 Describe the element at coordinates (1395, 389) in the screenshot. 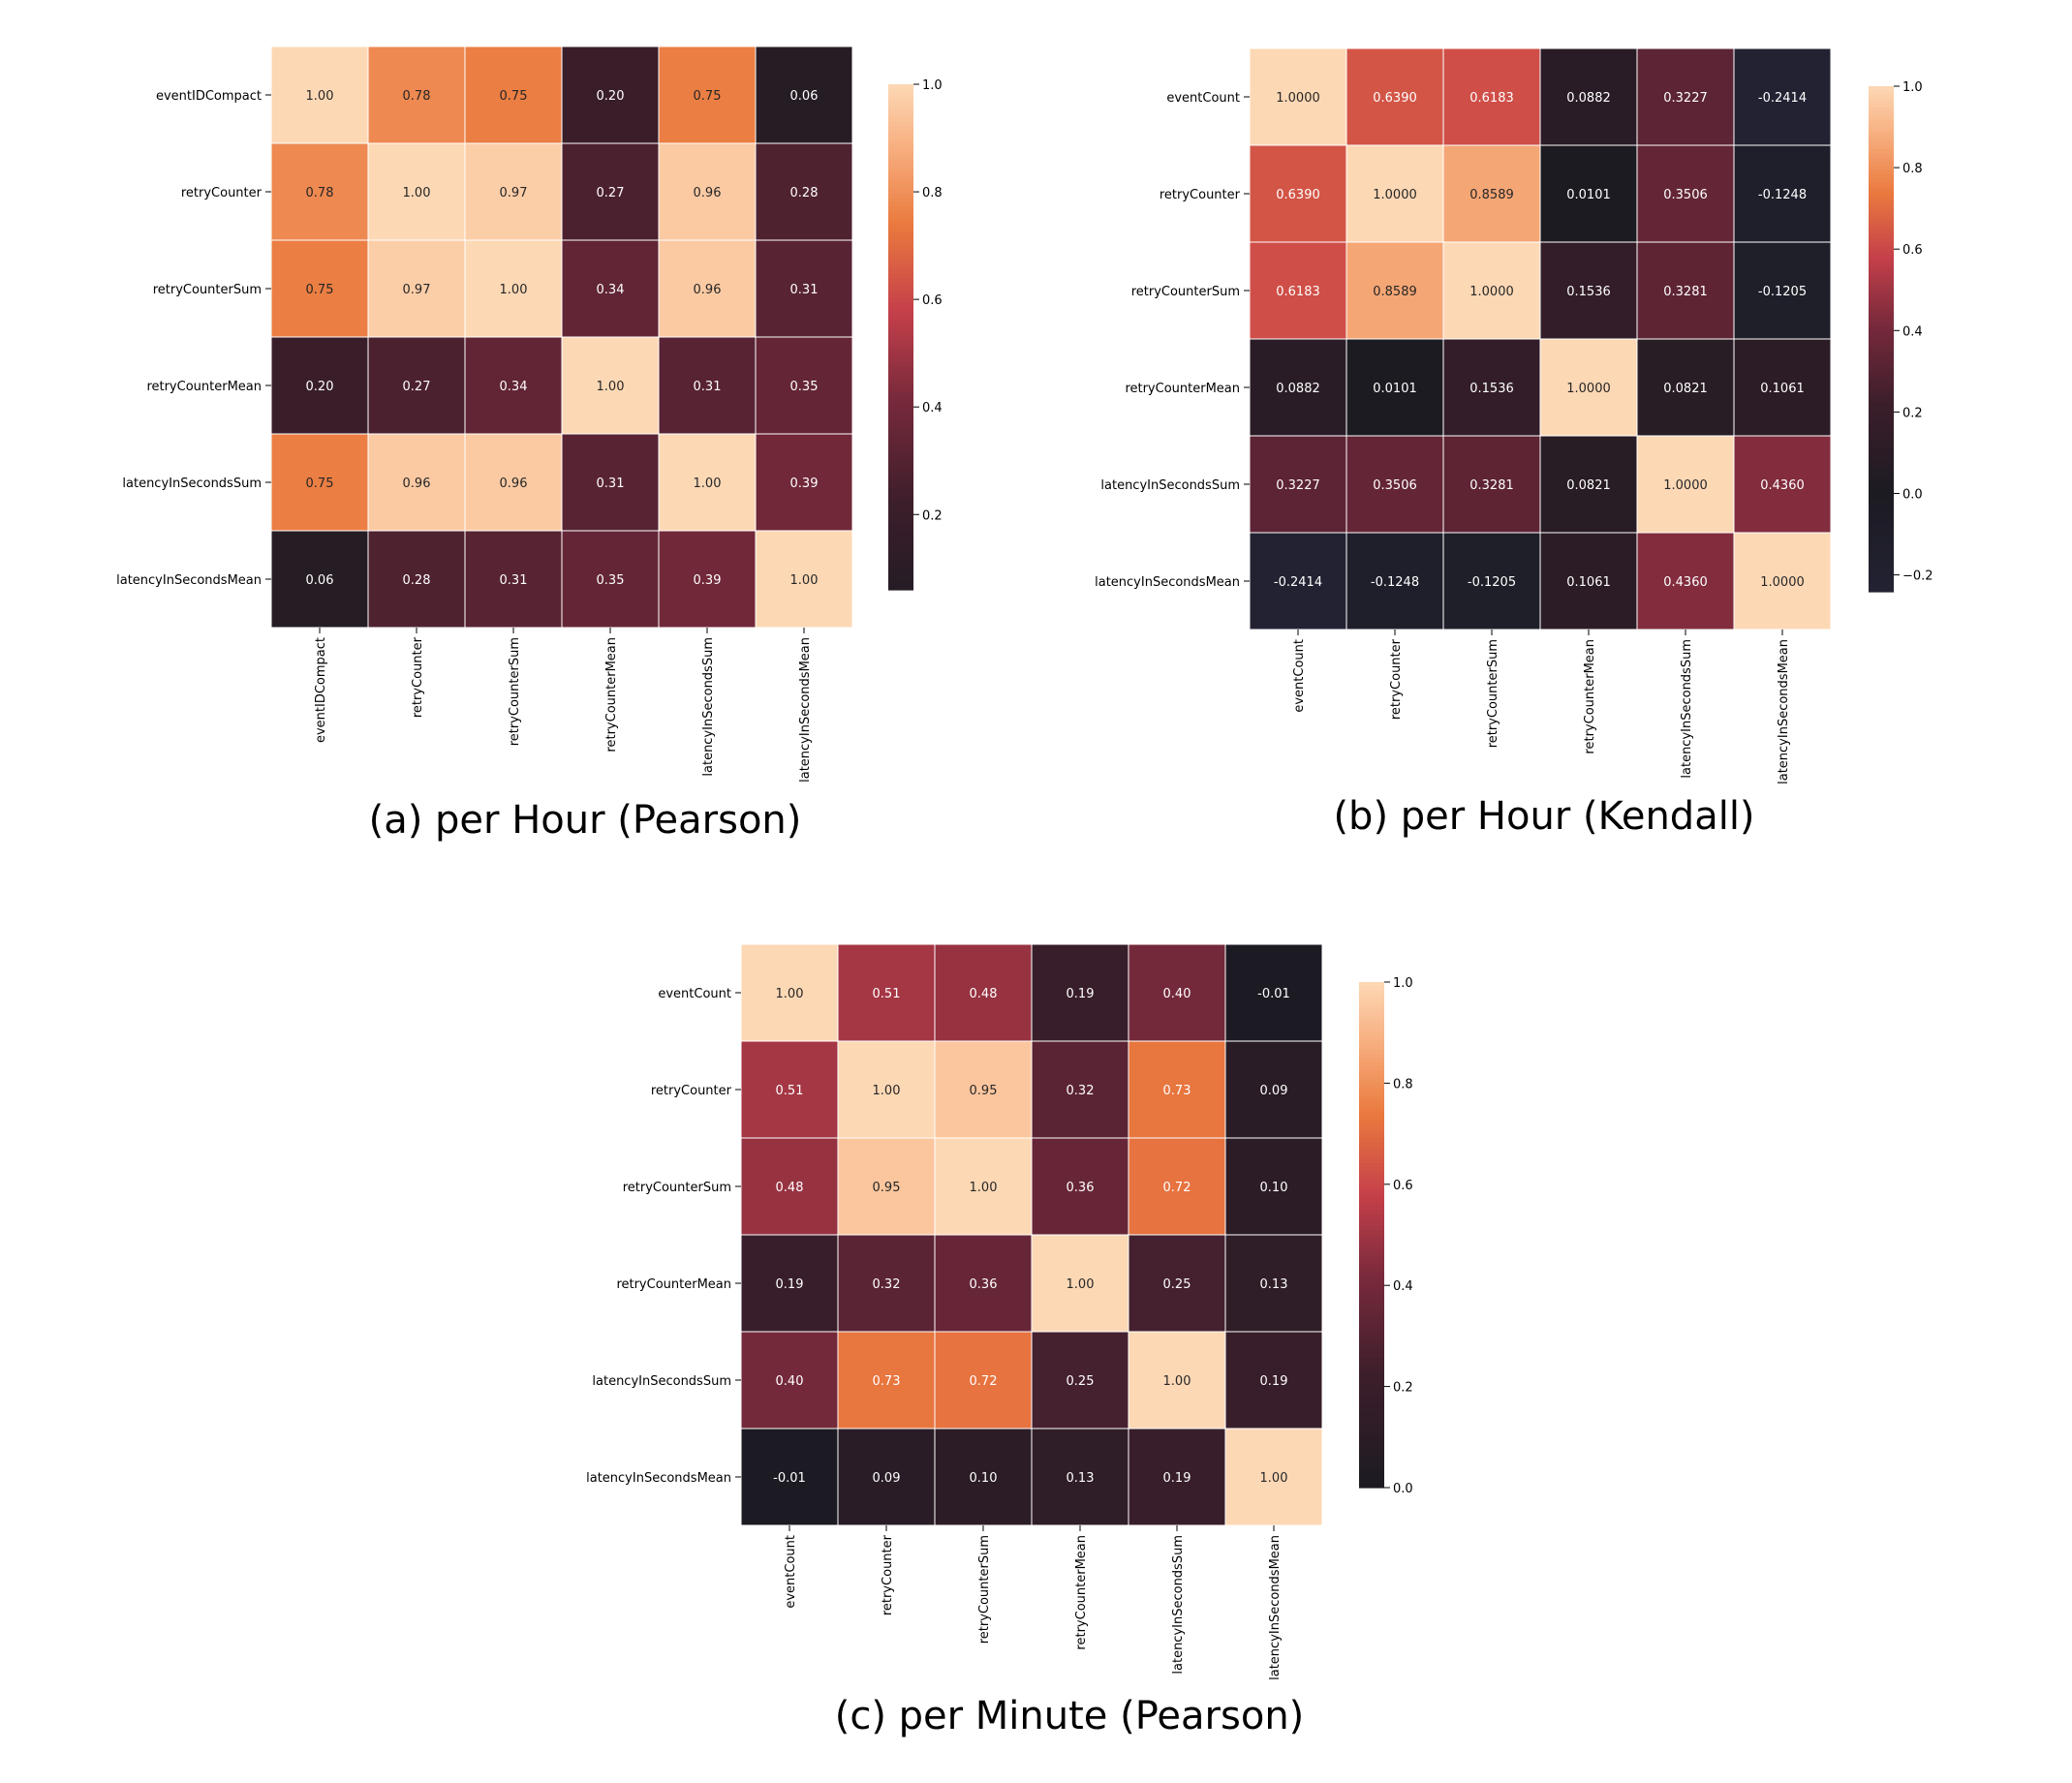

I see `cell-value-label: 0.0101` at that location.